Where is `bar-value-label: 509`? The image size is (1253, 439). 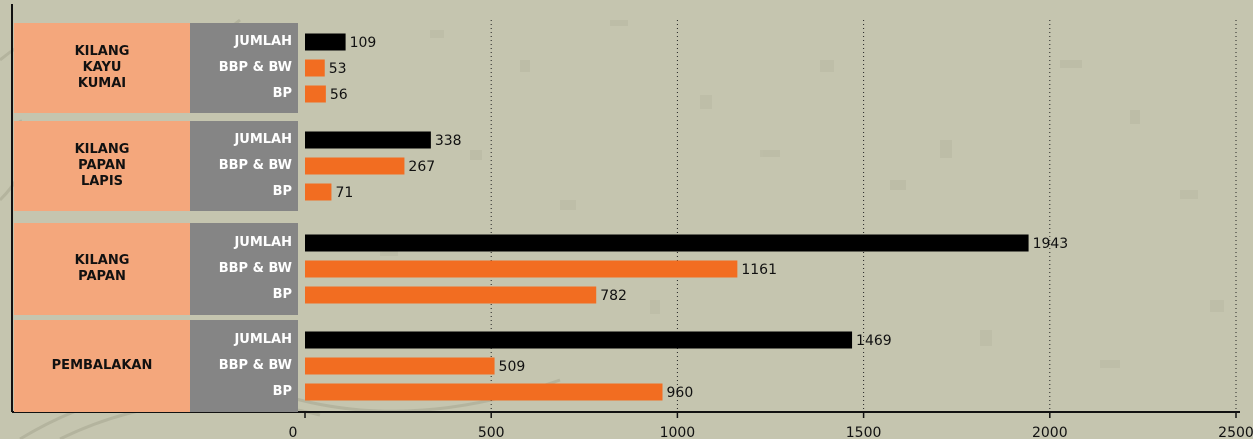
bar-value-label: 509 is located at coordinates (512, 367).